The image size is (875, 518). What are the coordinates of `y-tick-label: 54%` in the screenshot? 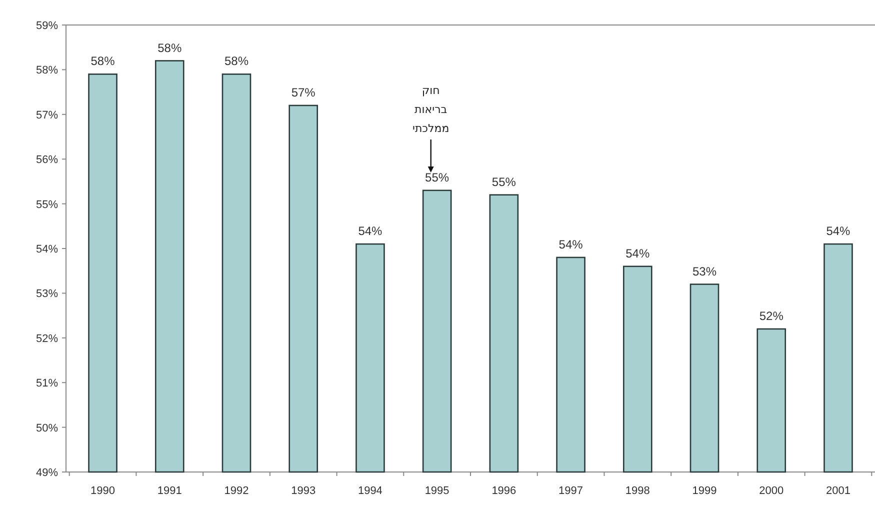 It's located at (47, 250).